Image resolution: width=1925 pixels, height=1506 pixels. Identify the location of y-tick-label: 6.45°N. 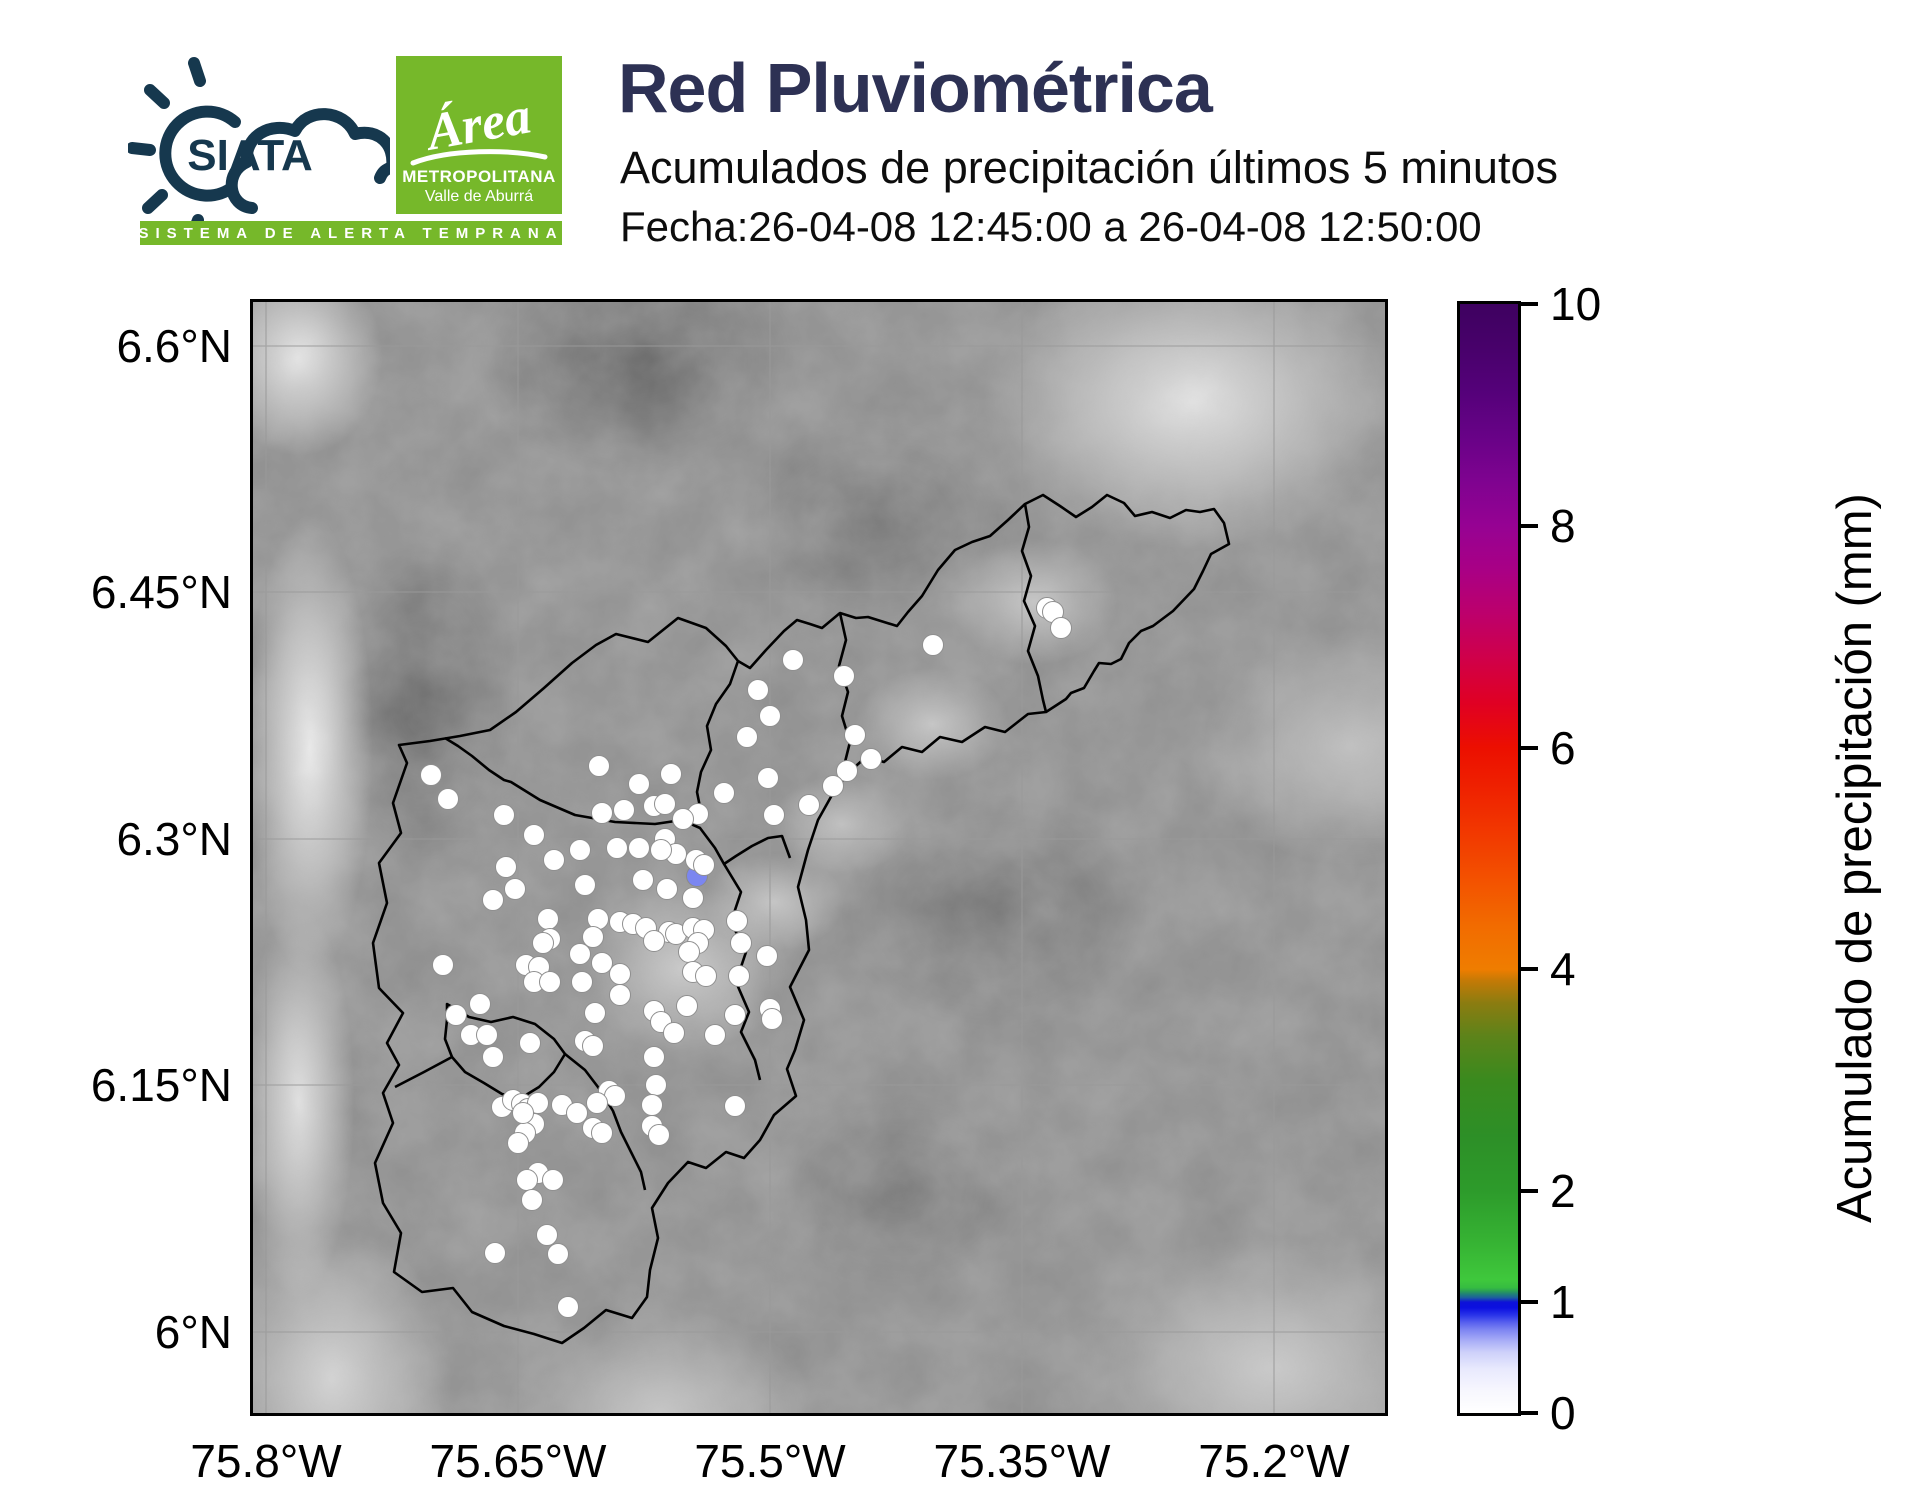
(161, 592).